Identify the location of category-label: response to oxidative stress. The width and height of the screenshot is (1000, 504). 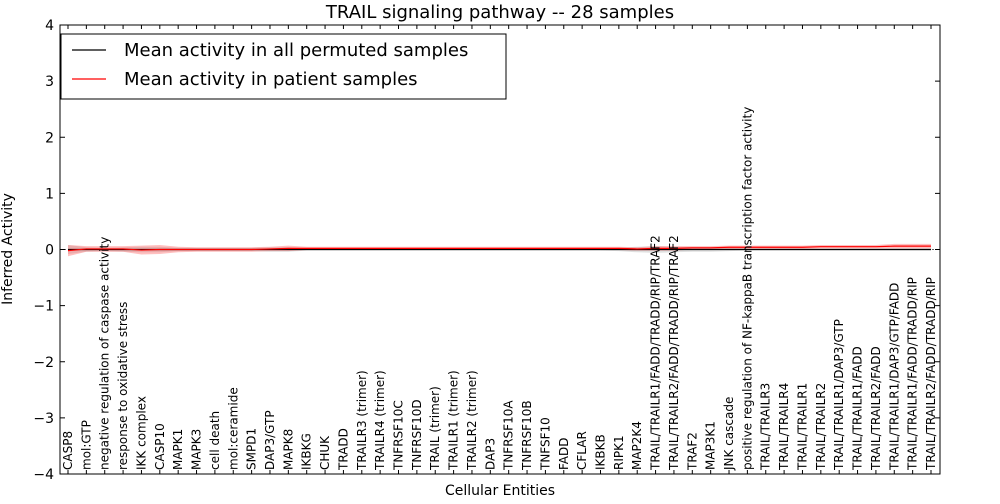
(123, 386).